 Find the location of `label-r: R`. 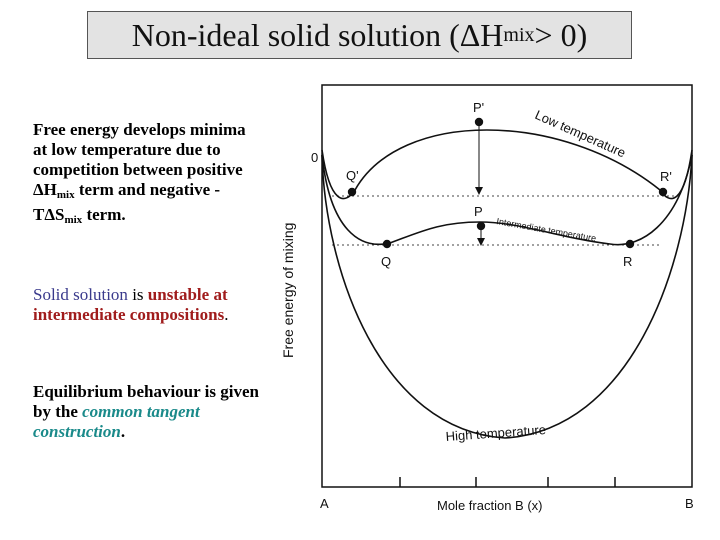

label-r: R is located at coordinates (627, 261).